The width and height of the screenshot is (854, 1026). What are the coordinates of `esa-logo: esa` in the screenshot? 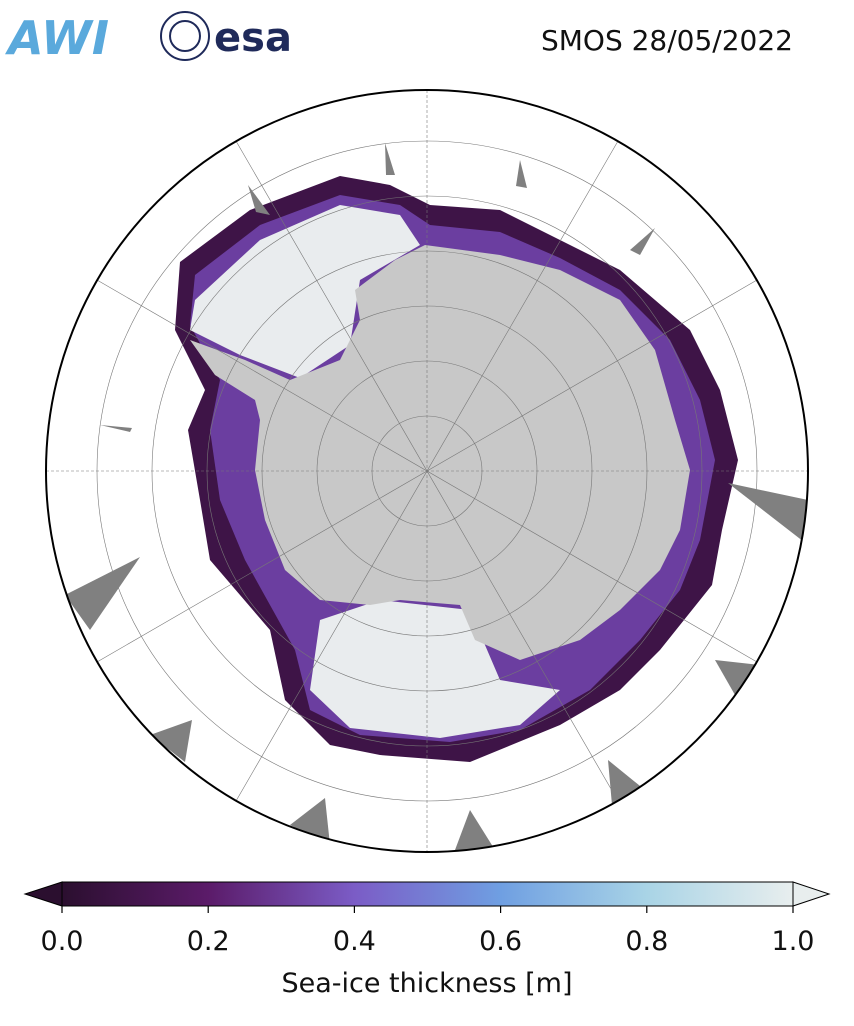 It's located at (253, 38).